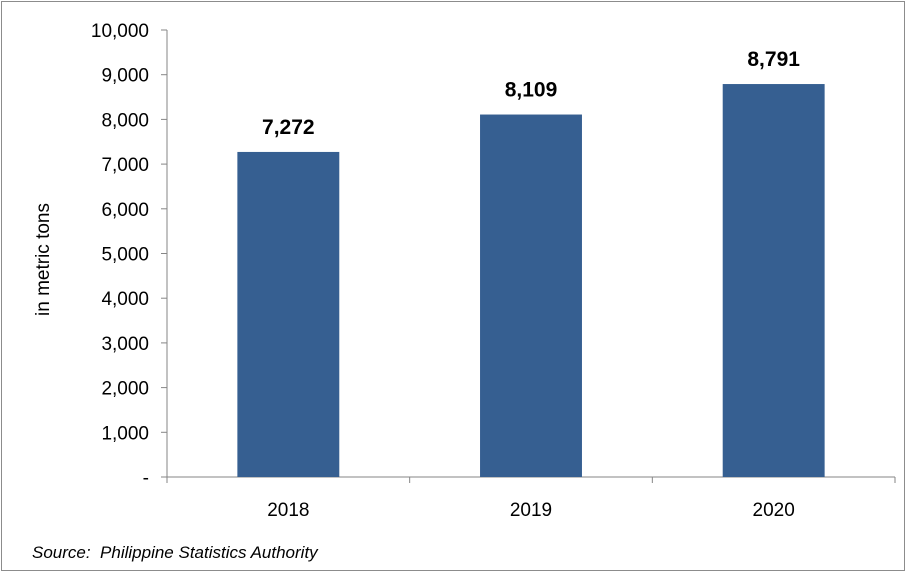 The image size is (908, 574). What do you see at coordinates (288, 127) in the screenshot?
I see `data-label-2018: 7,272` at bounding box center [288, 127].